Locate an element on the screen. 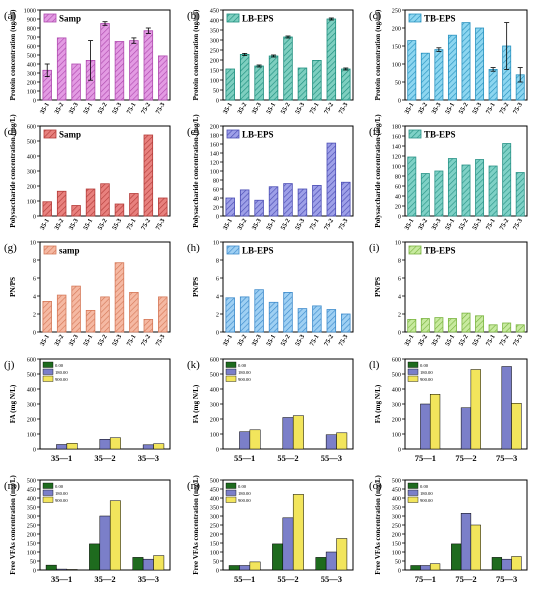 The image size is (550, 598). y-tick-label: 140 is located at coordinates (396, 147).